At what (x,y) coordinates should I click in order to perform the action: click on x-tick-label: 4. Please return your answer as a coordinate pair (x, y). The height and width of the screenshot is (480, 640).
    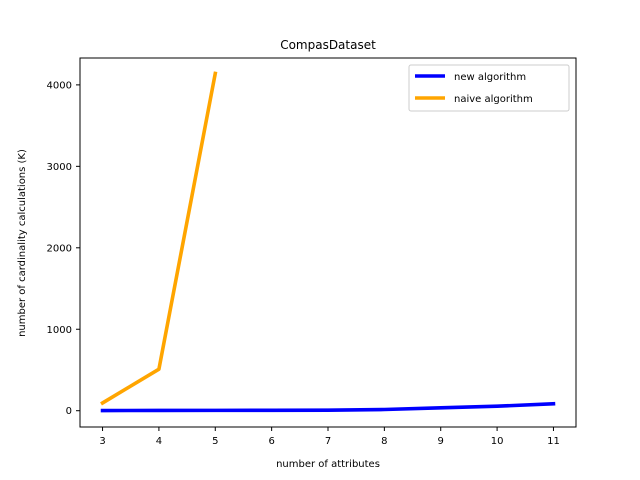
    Looking at the image, I should click on (159, 441).